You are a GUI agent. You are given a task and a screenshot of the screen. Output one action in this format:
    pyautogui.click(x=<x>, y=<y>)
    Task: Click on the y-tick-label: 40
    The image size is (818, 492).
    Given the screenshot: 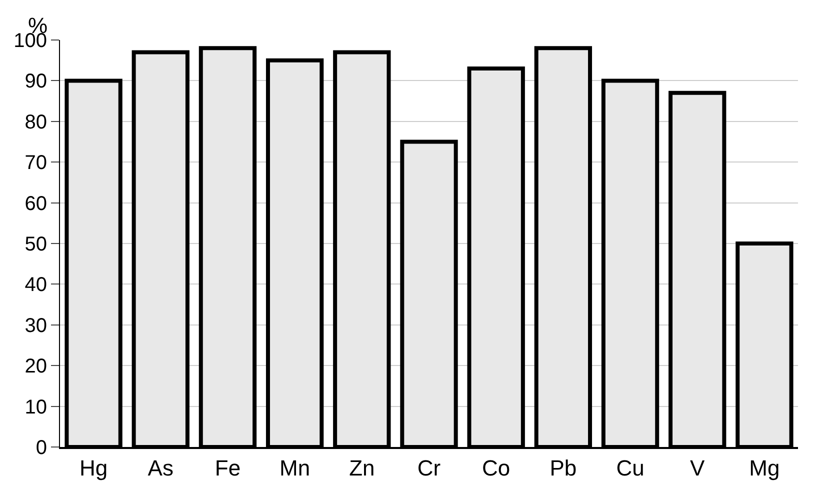 What is the action you would take?
    pyautogui.click(x=35, y=285)
    